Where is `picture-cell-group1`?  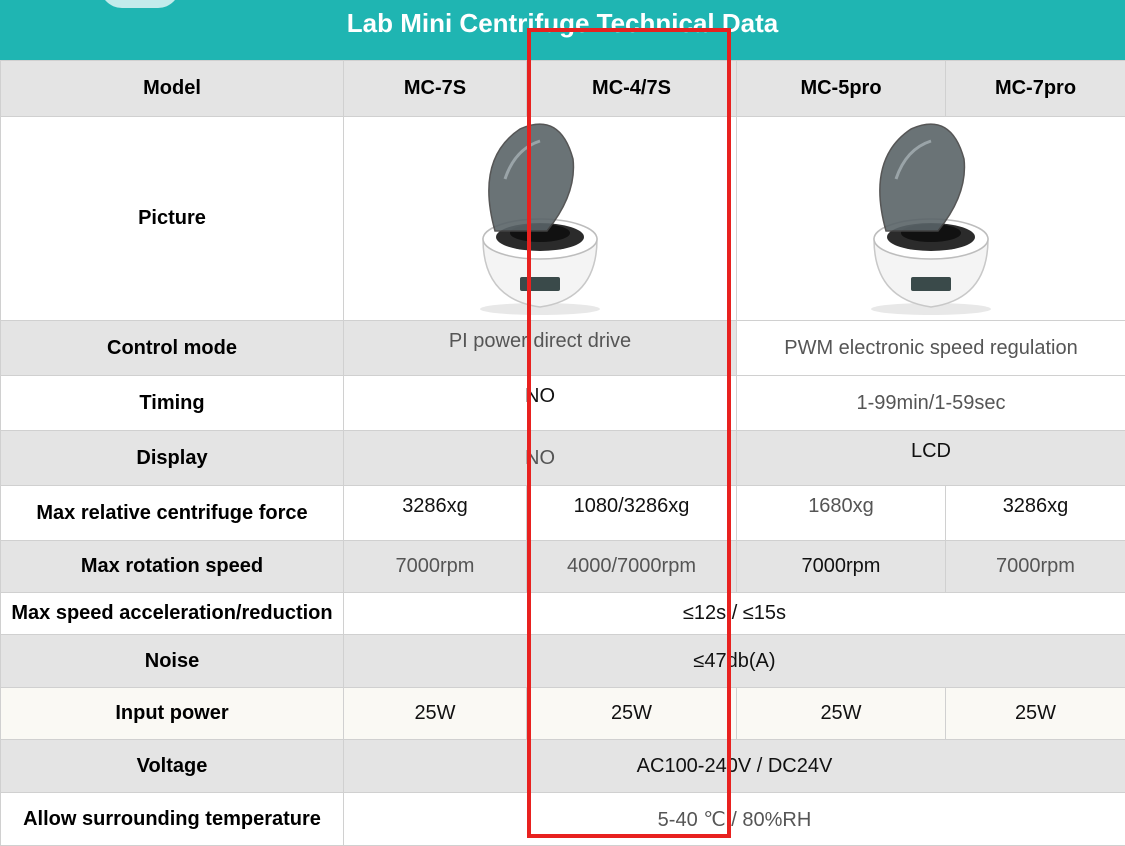
picture-cell-group1 is located at coordinates (540, 219).